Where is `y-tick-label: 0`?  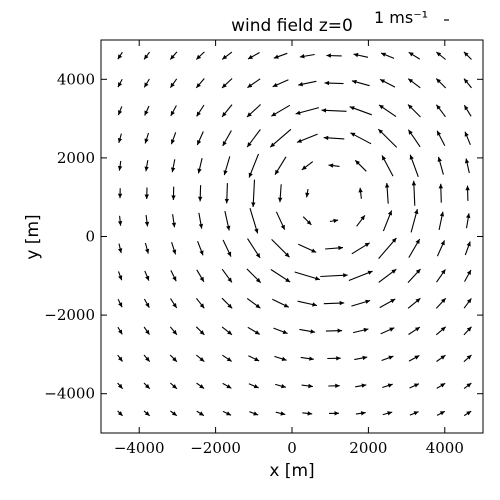 y-tick-label: 0 is located at coordinates (90, 237).